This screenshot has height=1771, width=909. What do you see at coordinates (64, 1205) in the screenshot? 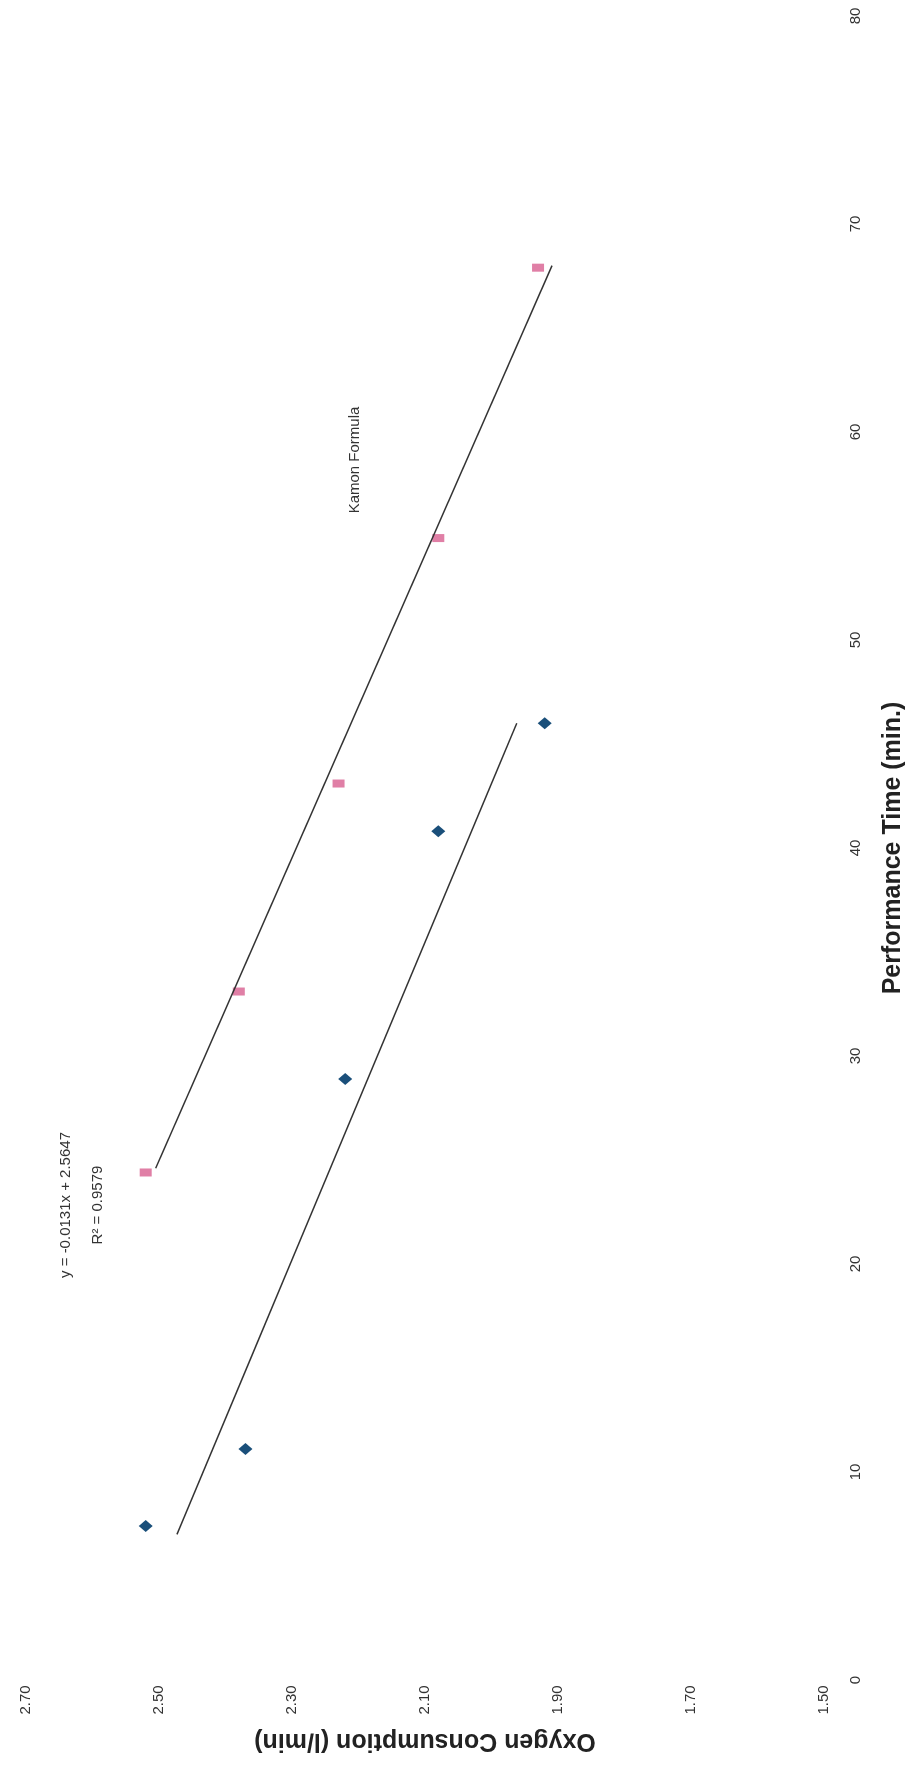
I see `annotation: y = -0.0131x + 2.5647` at bounding box center [64, 1205].